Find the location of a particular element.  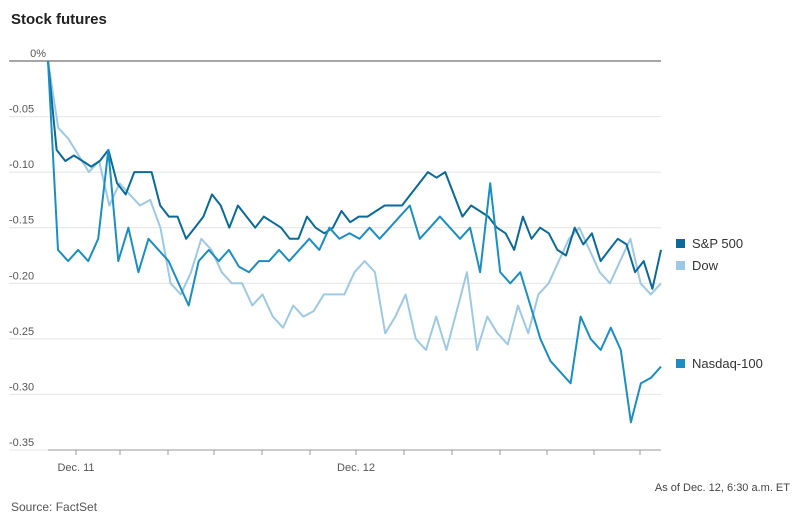

legend-label: S&P 500 is located at coordinates (717, 243).